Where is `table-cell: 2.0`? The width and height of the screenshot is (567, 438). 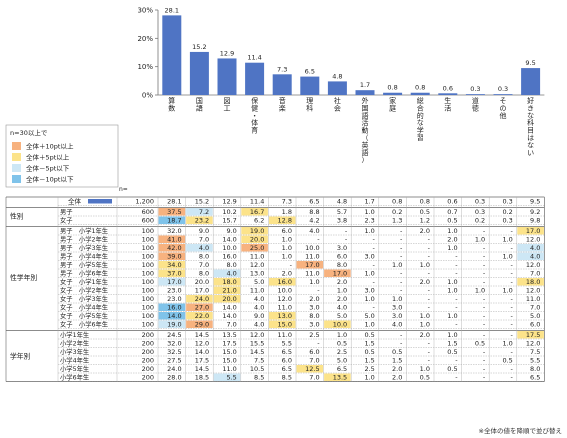
table-cell: 2.0 is located at coordinates (342, 282).